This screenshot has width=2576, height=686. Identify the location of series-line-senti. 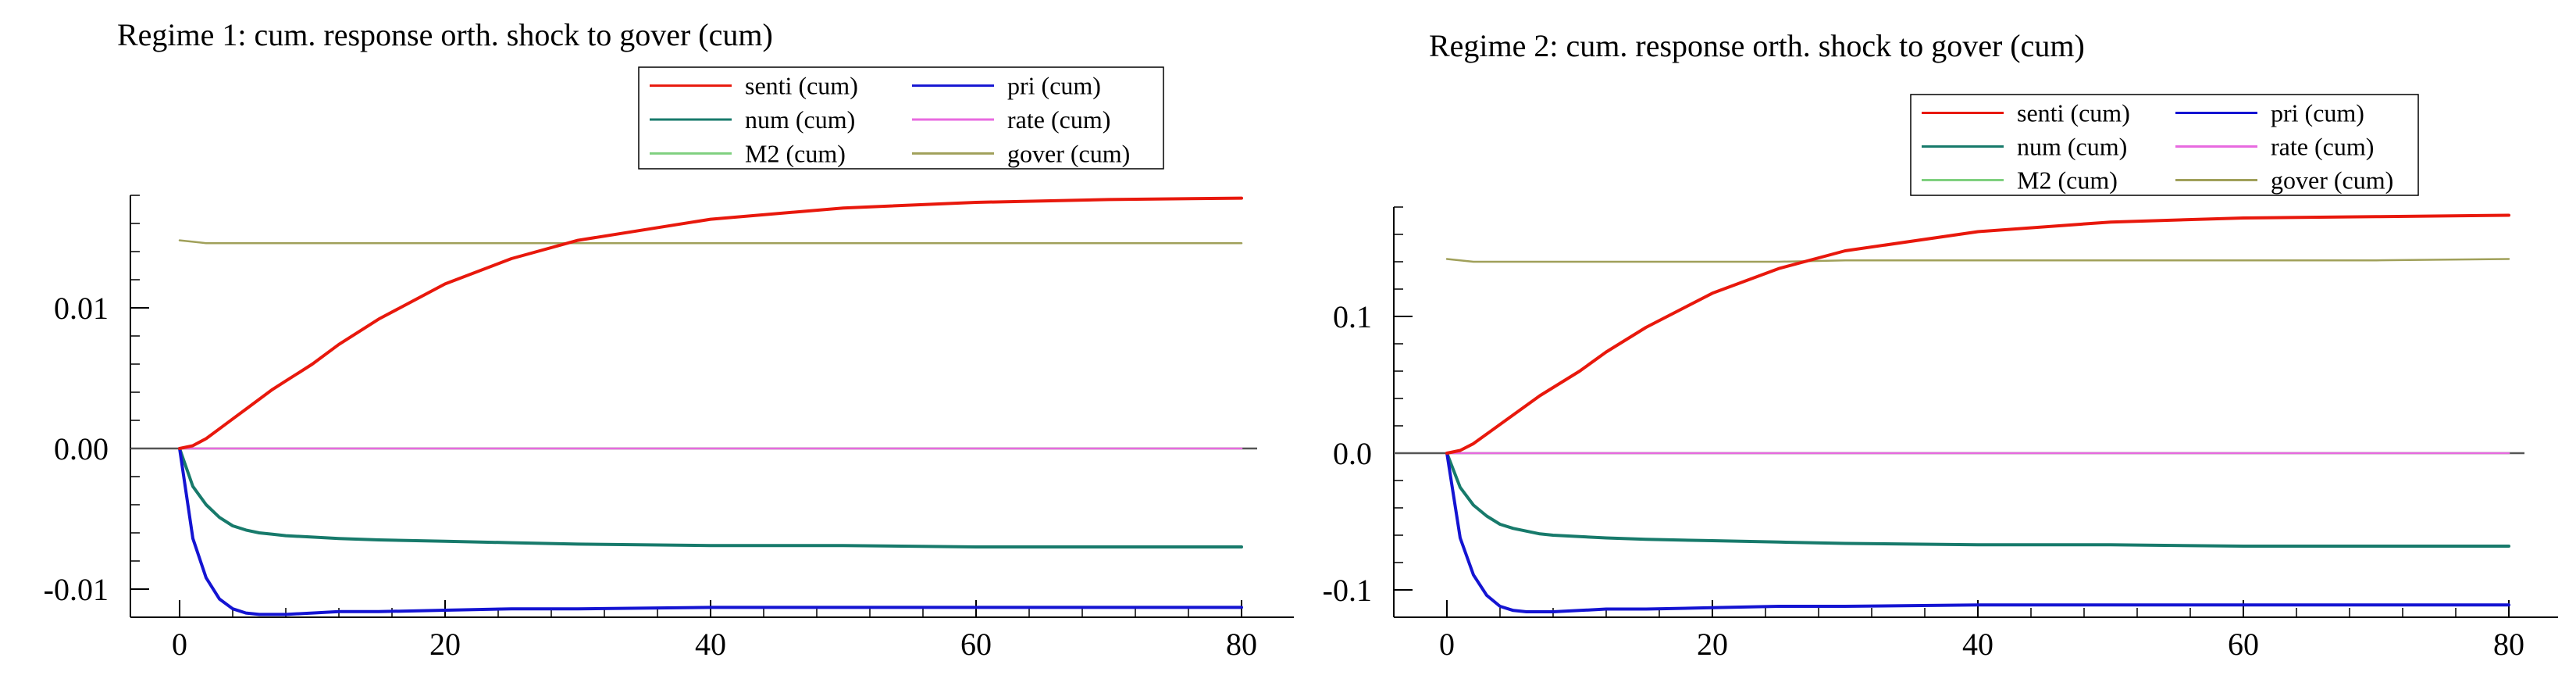
(1977, 334).